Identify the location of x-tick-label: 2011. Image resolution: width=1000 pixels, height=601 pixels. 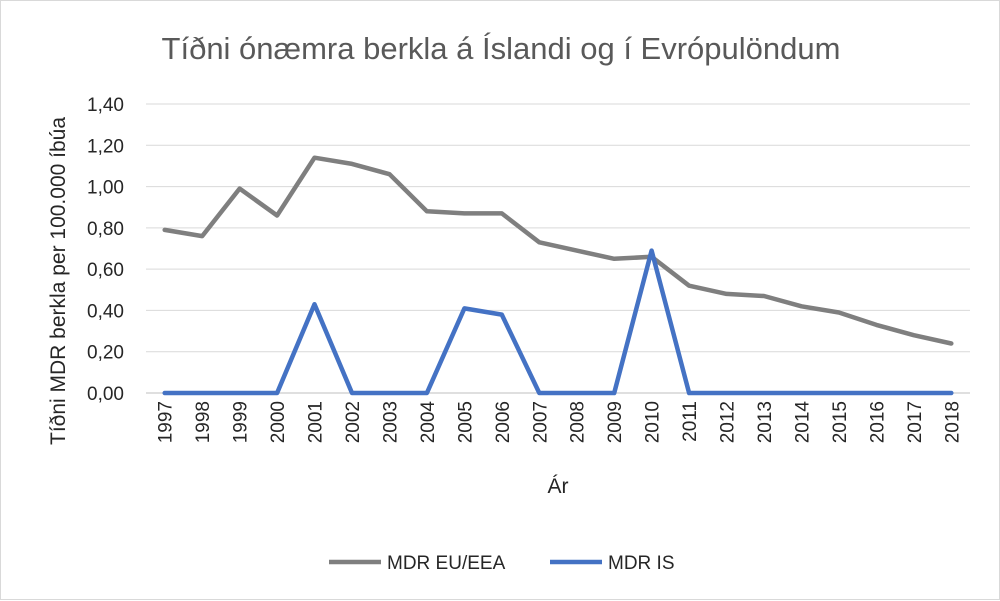
(690, 421).